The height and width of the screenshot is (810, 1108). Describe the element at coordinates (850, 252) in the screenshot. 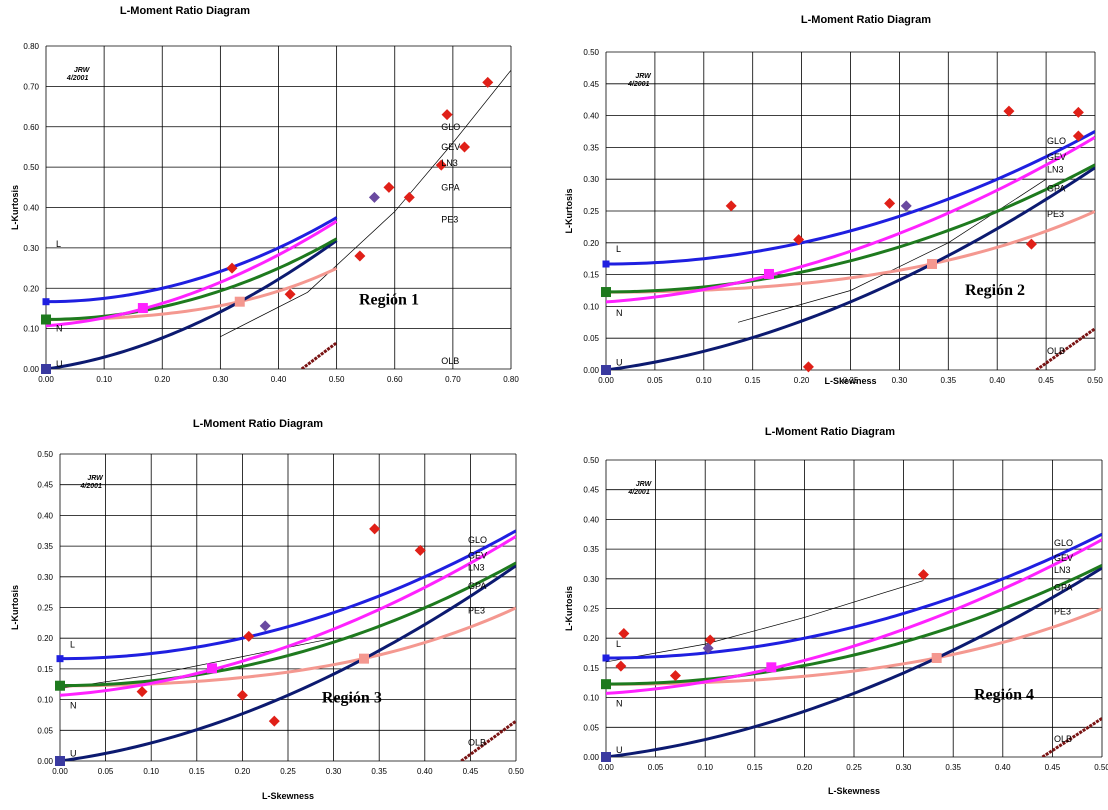

I see `pe3-curve` at that location.